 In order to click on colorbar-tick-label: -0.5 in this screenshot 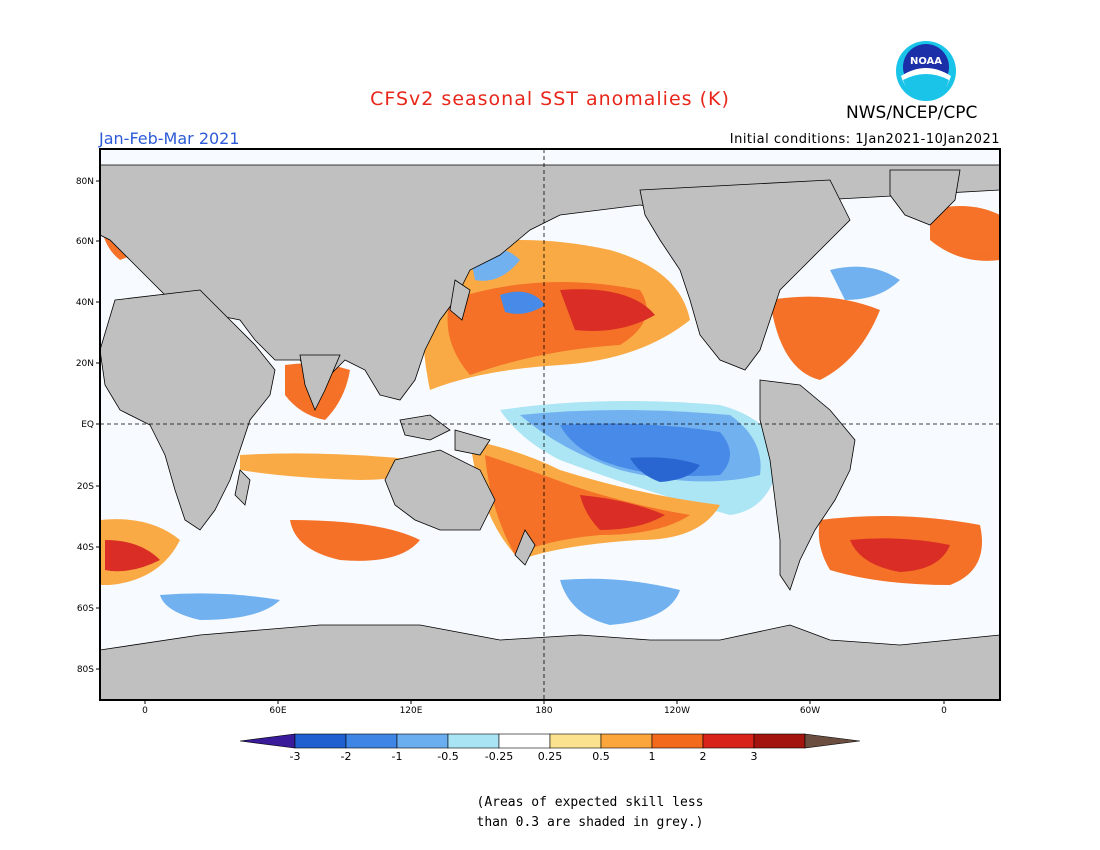, I will do `click(447, 756)`.